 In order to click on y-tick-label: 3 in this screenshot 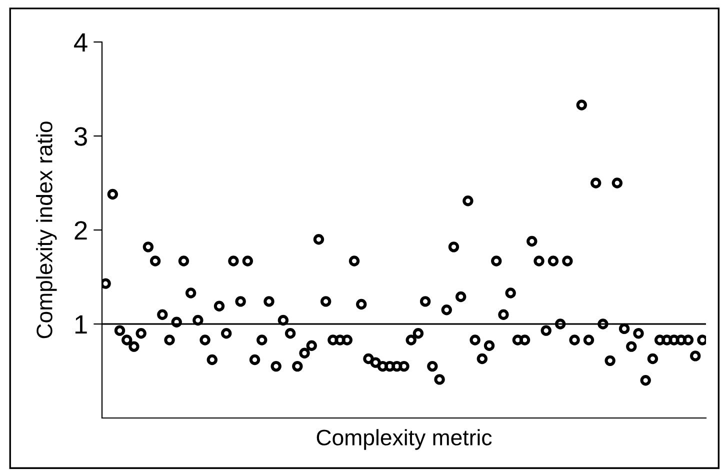, I will do `click(80, 136)`.